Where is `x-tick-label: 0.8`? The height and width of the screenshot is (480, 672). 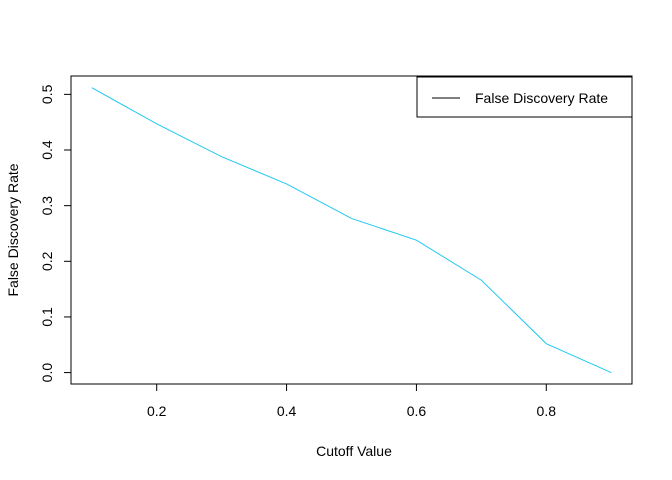 x-tick-label: 0.8 is located at coordinates (547, 411).